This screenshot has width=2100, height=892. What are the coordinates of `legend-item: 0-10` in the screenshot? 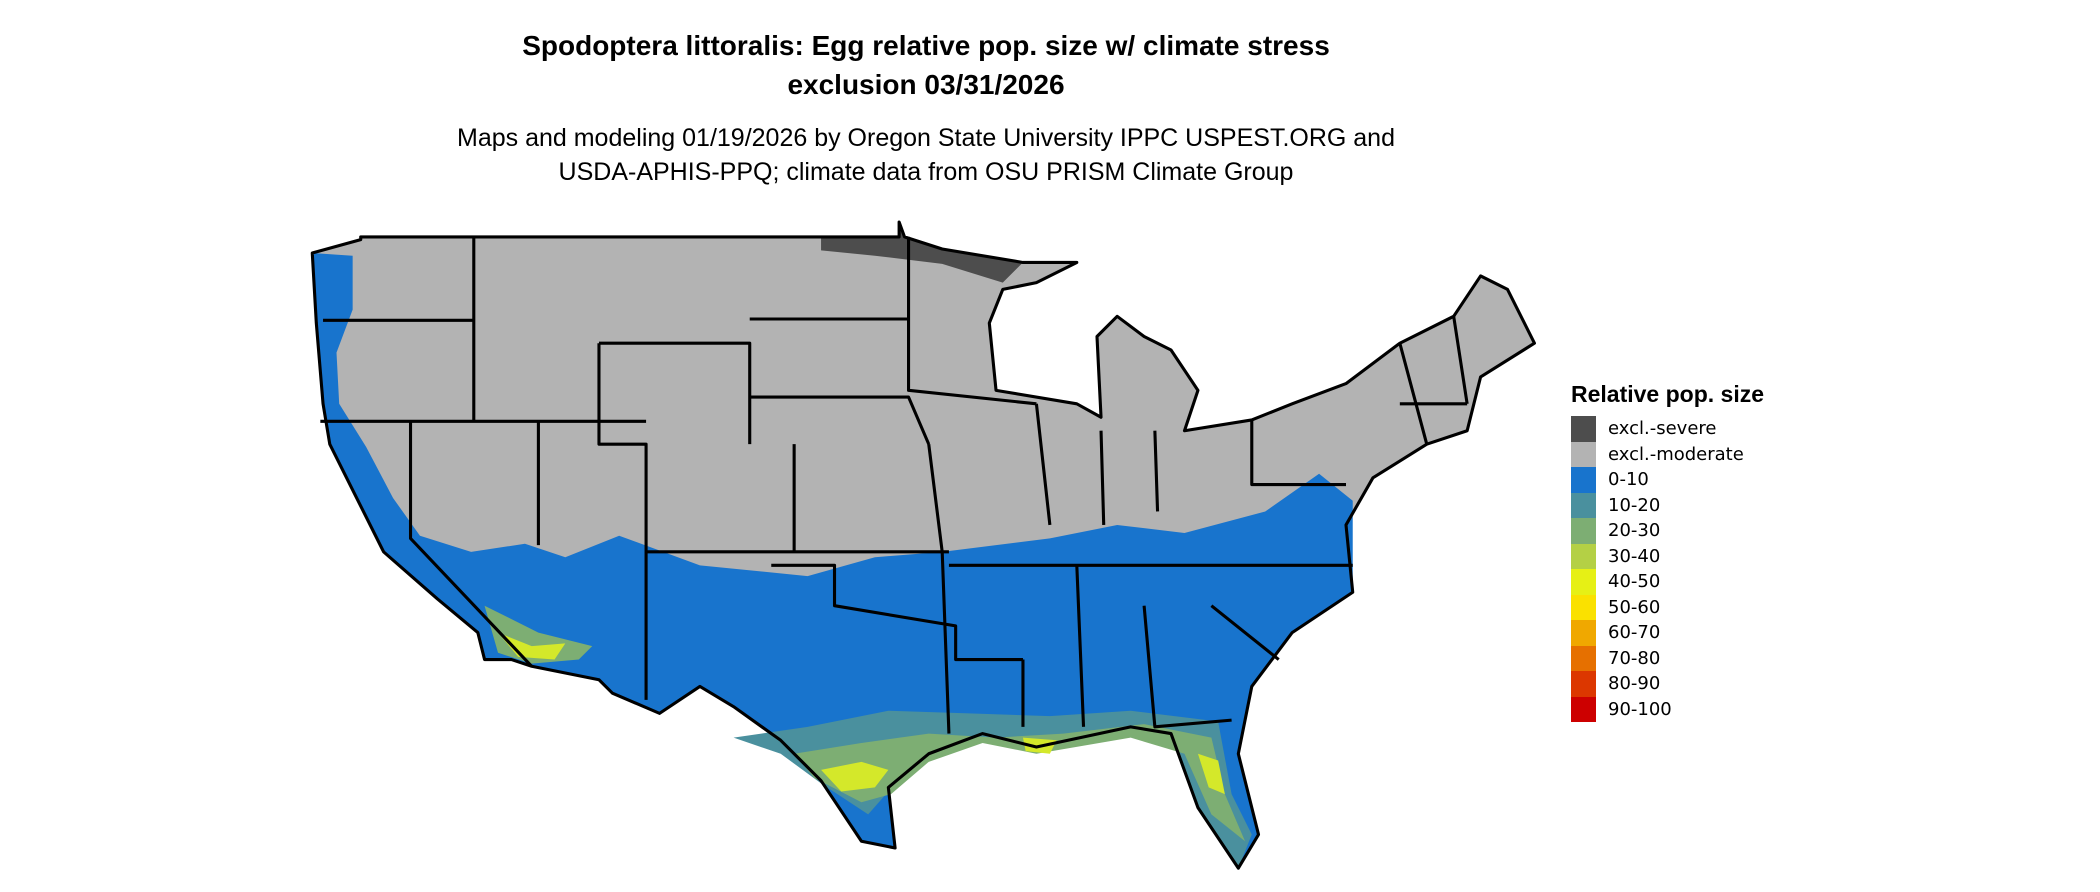 It's located at (1667, 480).